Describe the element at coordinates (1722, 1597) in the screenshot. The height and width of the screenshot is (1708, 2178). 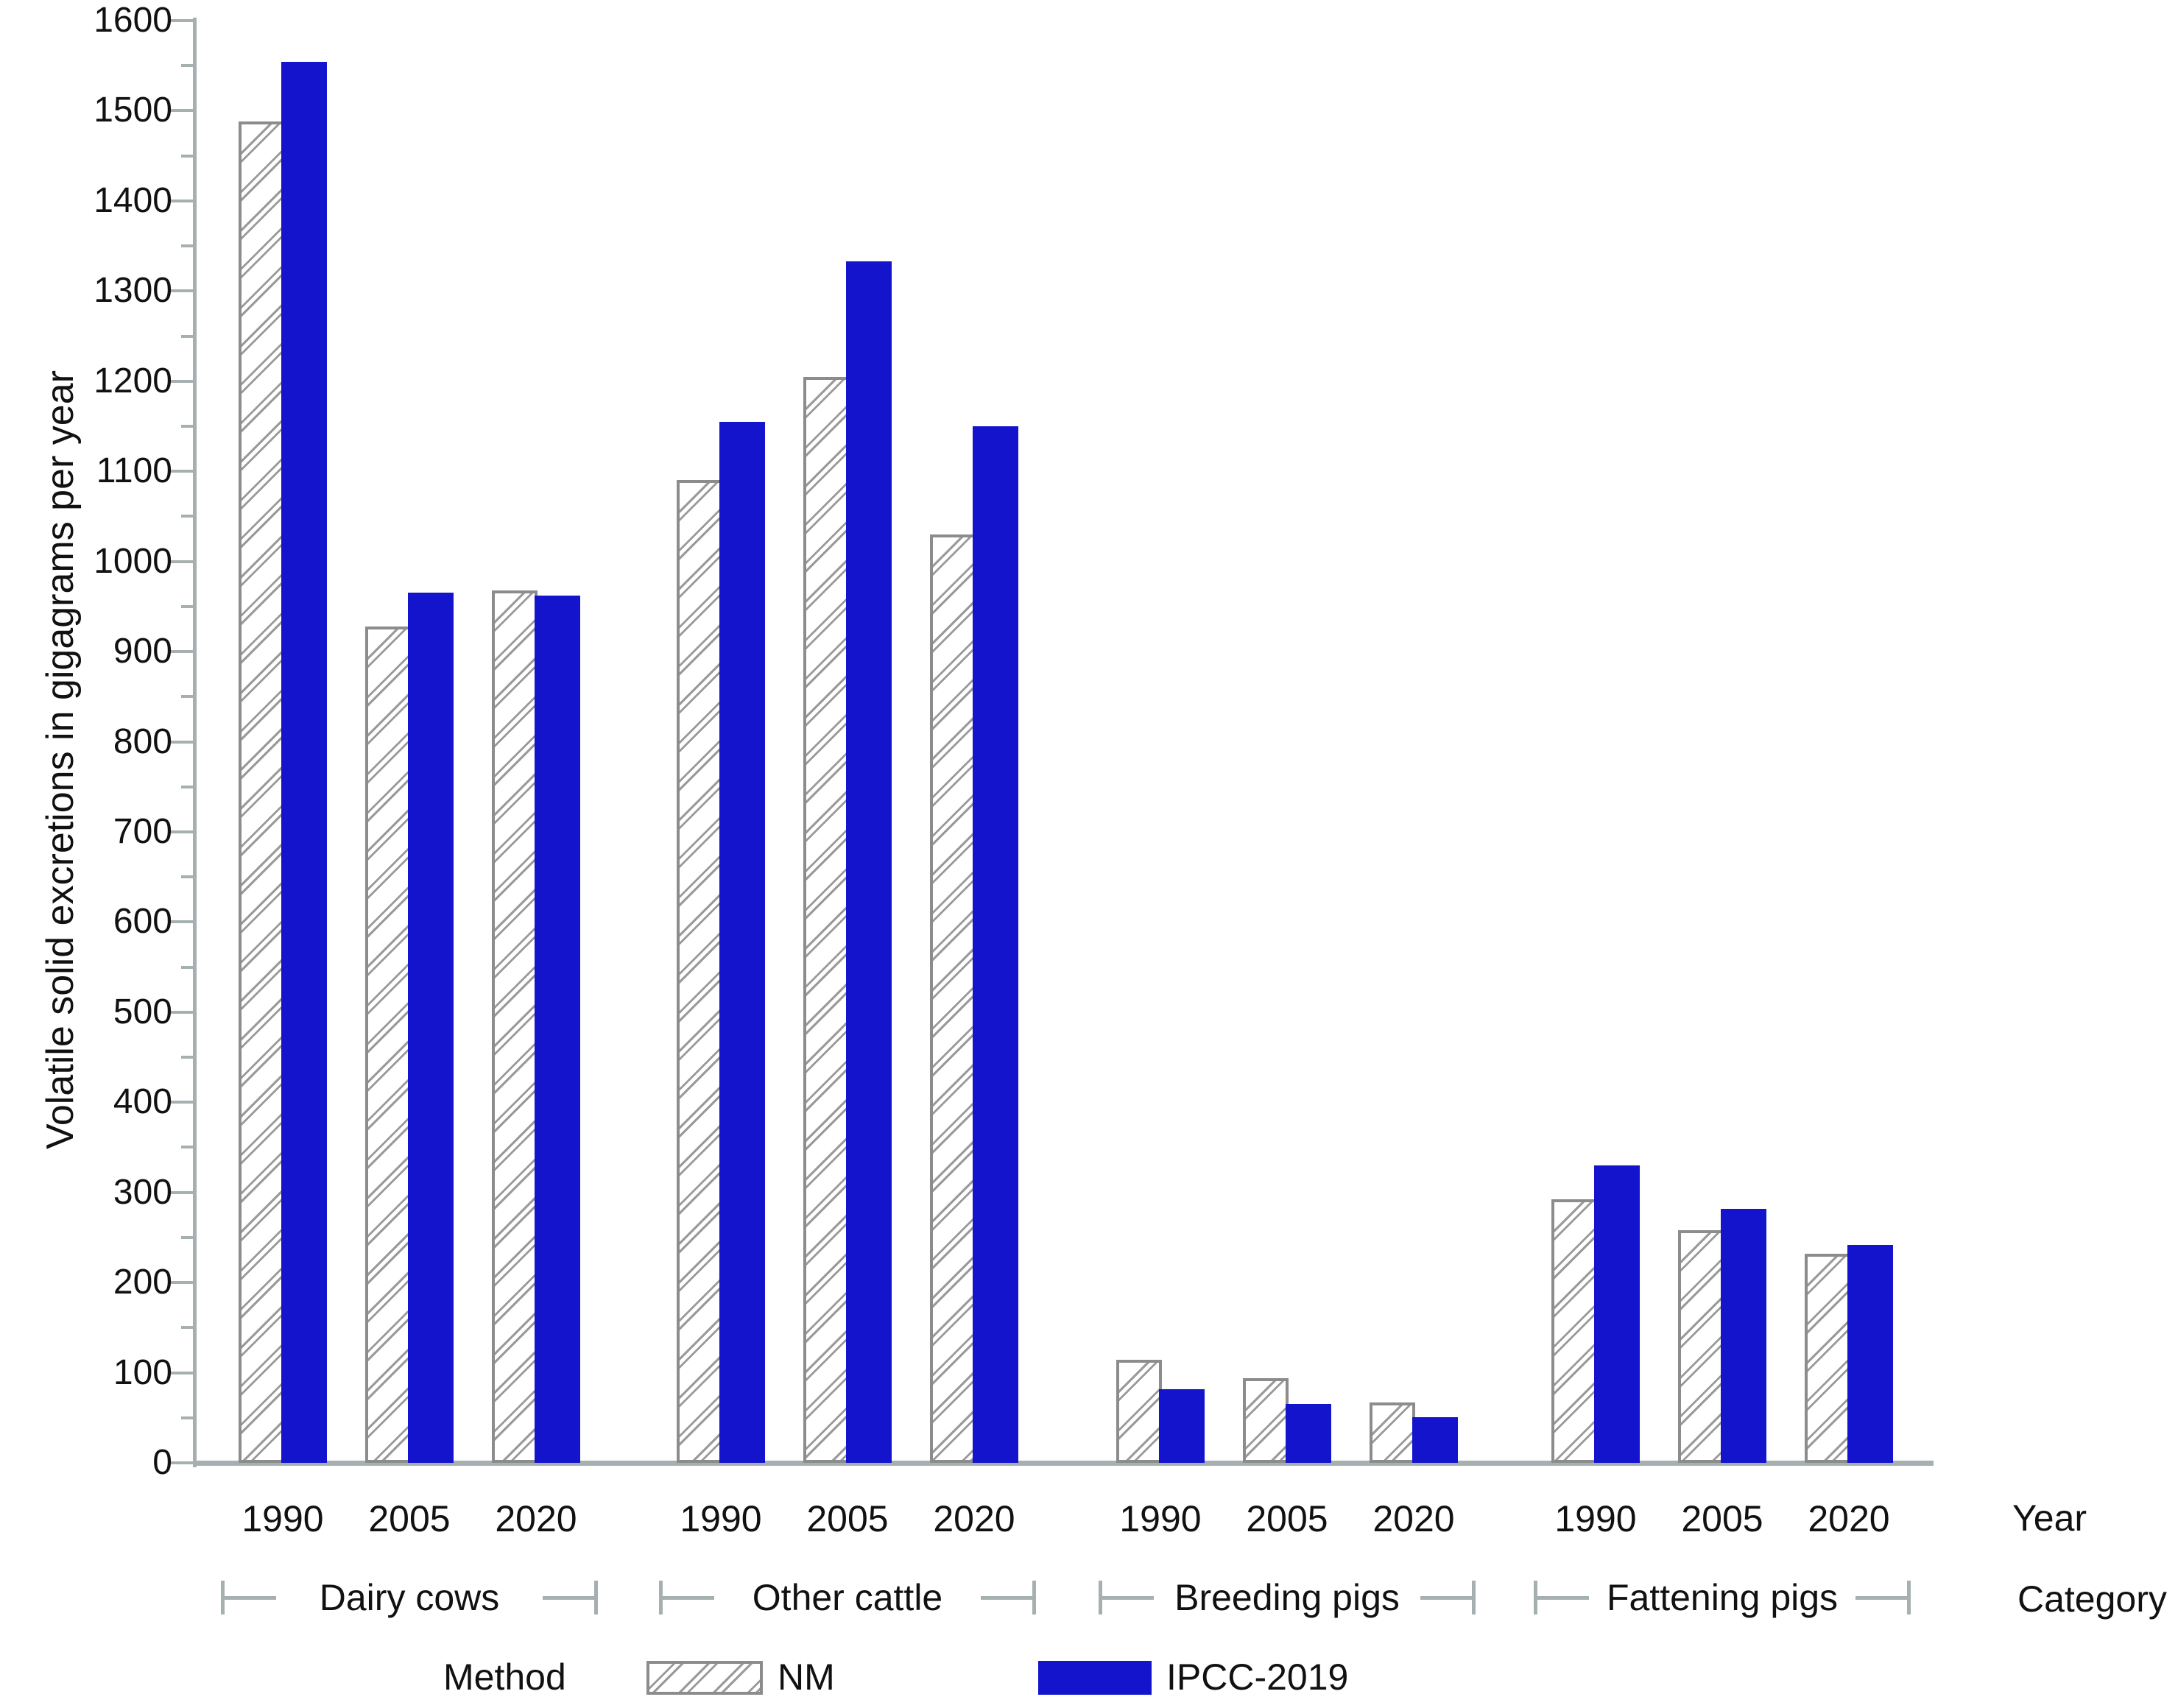
I see `category-bracket: Fattening pigs` at that location.